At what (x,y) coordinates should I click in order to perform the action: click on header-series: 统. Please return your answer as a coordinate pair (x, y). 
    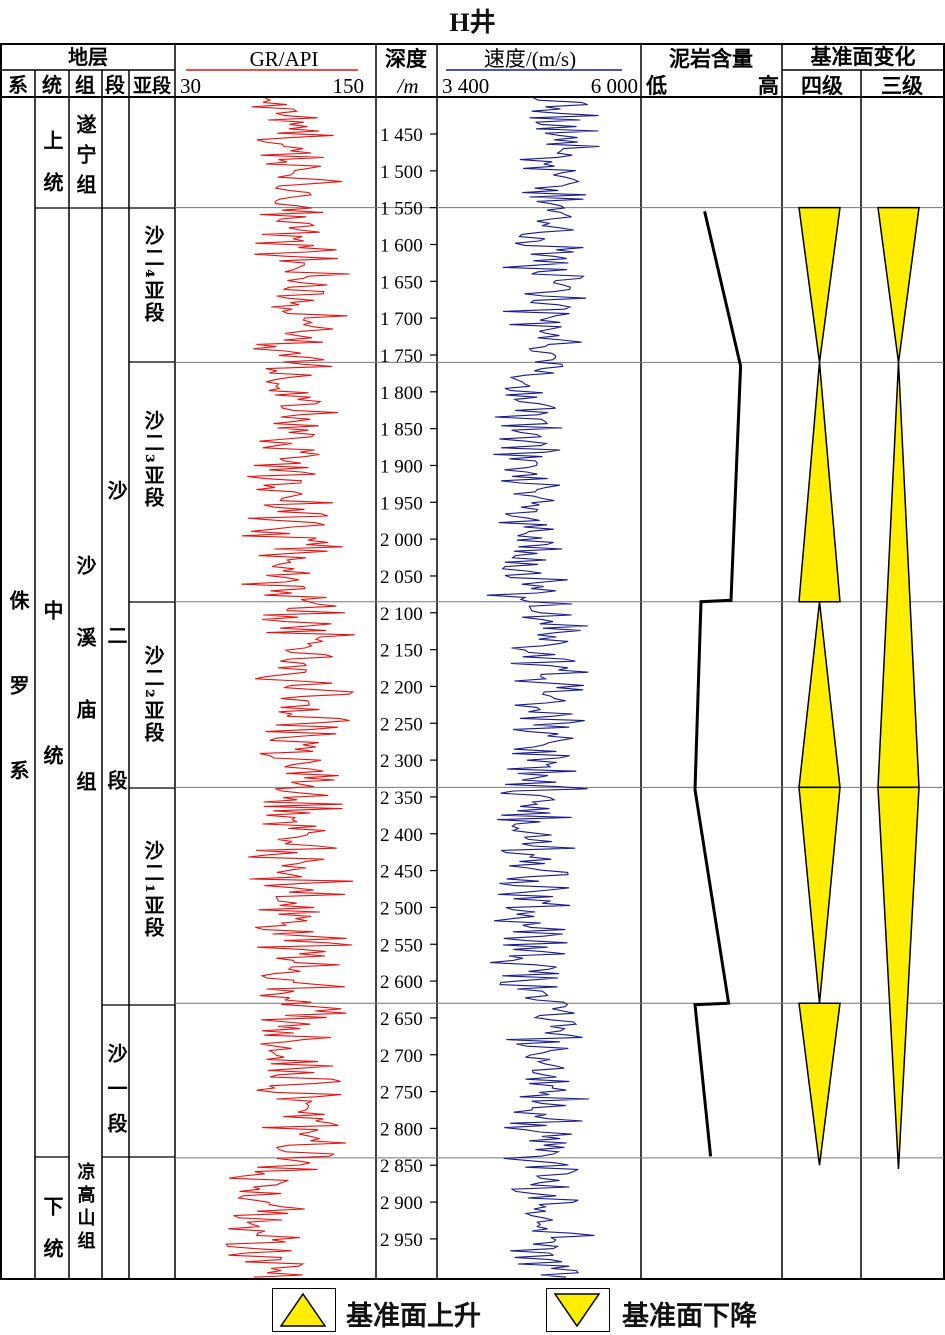
    Looking at the image, I should click on (52, 85).